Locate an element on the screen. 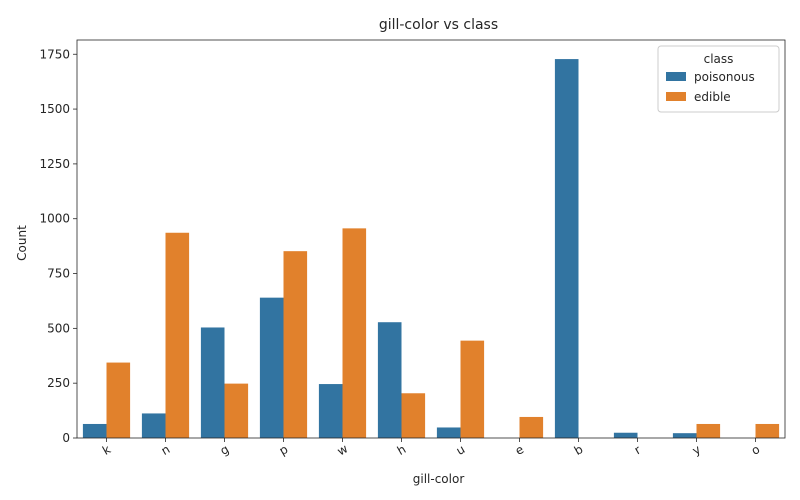  legend: class poisonous edible is located at coordinates (718, 79).